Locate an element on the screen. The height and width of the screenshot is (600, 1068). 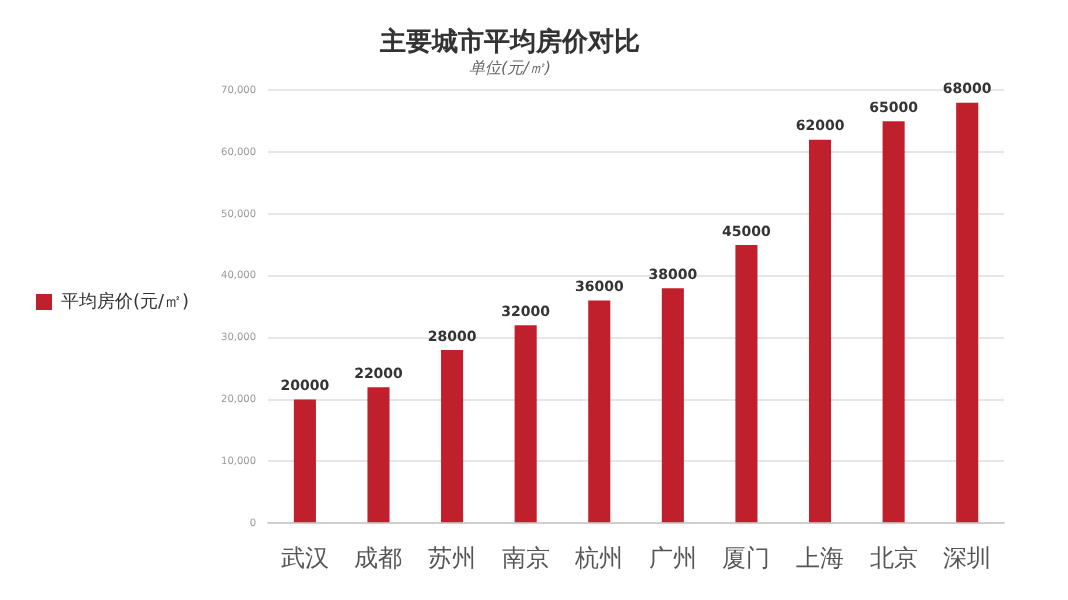
x-tick-label: 南京 is located at coordinates (525, 557).